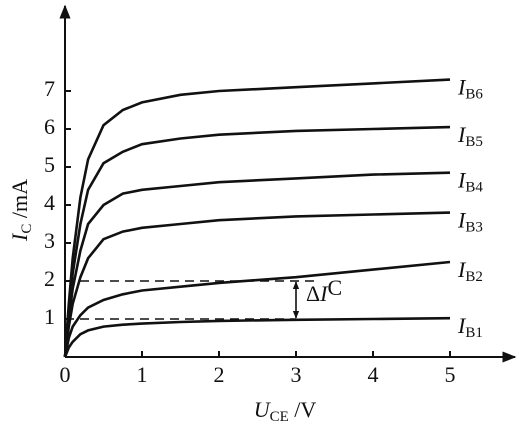 The width and height of the screenshot is (521, 432). I want to click on series-label: IB1, so click(470, 327).